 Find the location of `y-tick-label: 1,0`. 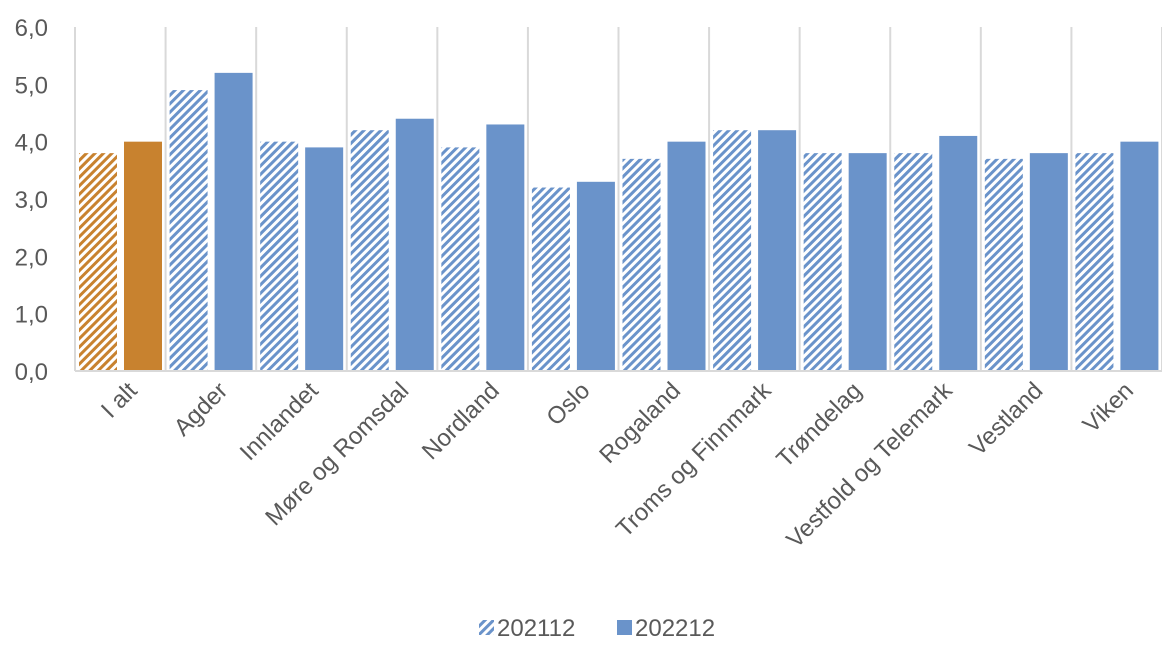

y-tick-label: 1,0 is located at coordinates (31, 315).